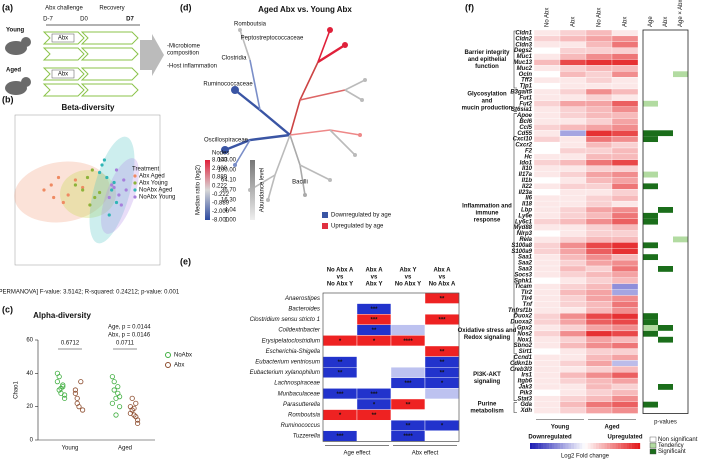 This screenshot has height=462, width=709. What do you see at coordinates (521, 252) in the screenshot?
I see `gene-label: S100a9` at bounding box center [521, 252].